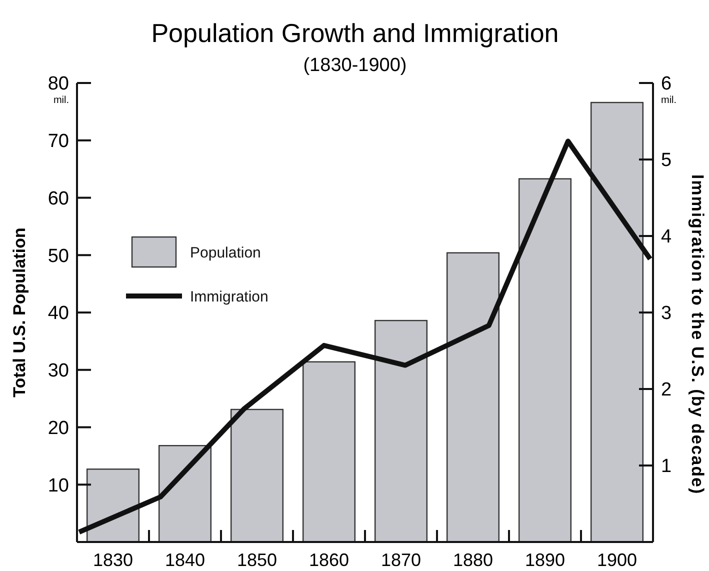  I want to click on x-tick-label: 1840, so click(185, 560).